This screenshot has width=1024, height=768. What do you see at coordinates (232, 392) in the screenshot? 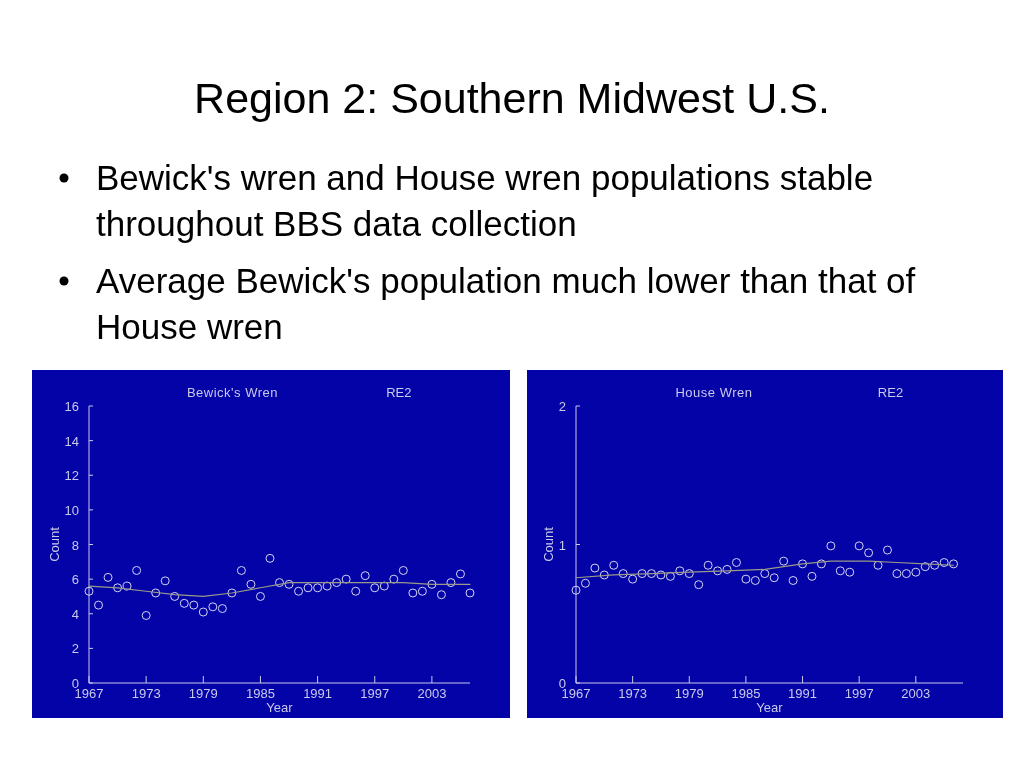
I see `chart-title: Bewick's Wren` at bounding box center [232, 392].